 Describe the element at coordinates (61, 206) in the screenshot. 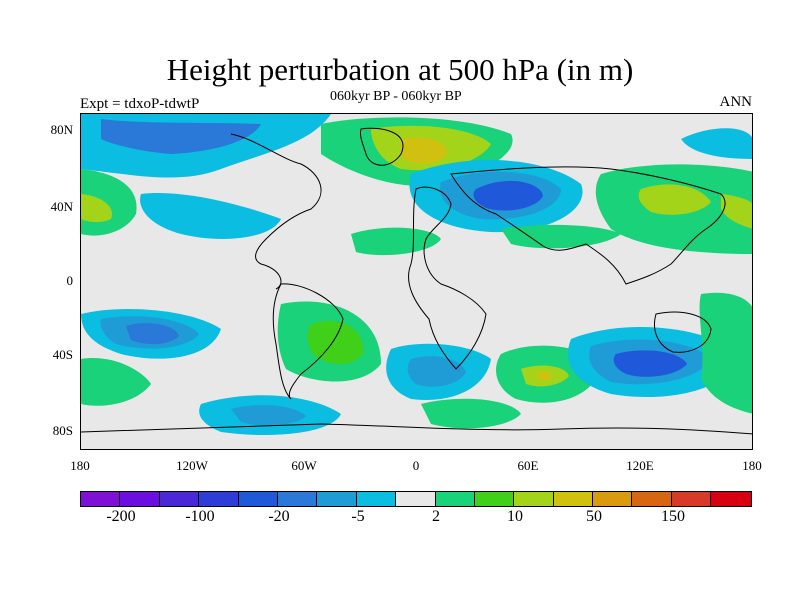

I see `lat-tick-40n: 40N` at that location.